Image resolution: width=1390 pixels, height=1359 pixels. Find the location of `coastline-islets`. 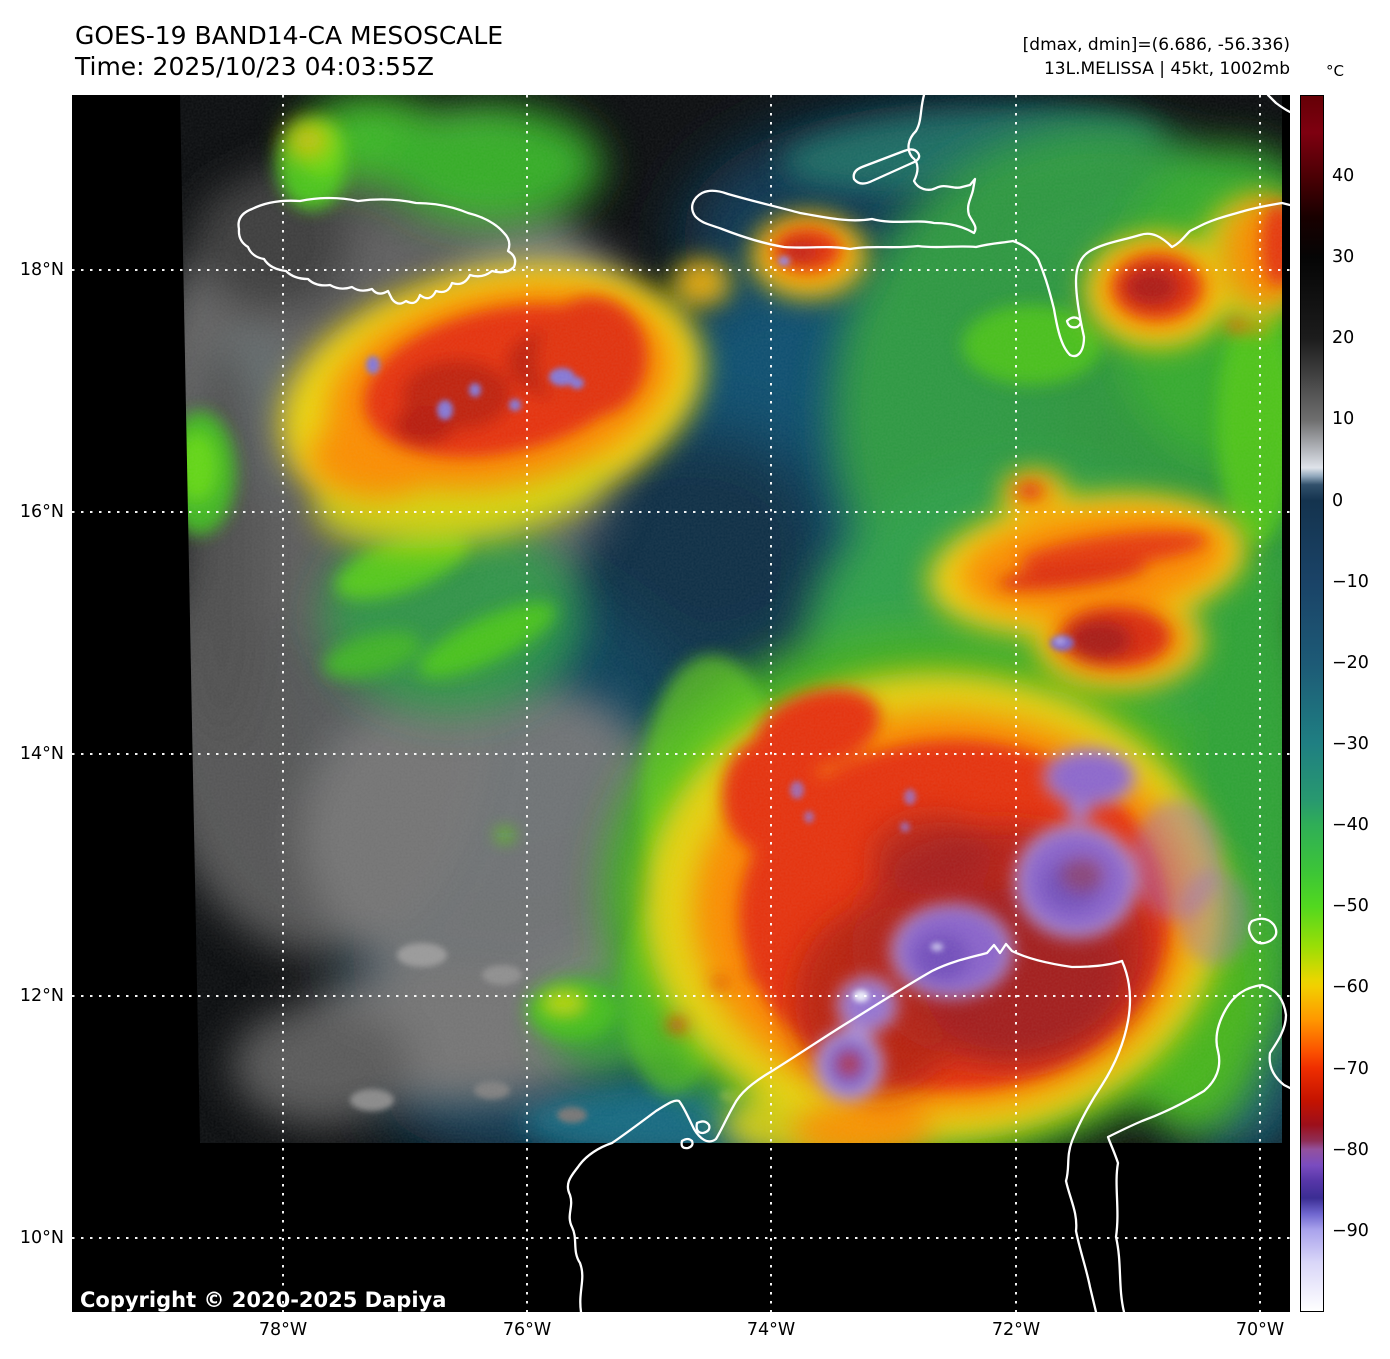

coastline-islets is located at coordinates (695, 1135).